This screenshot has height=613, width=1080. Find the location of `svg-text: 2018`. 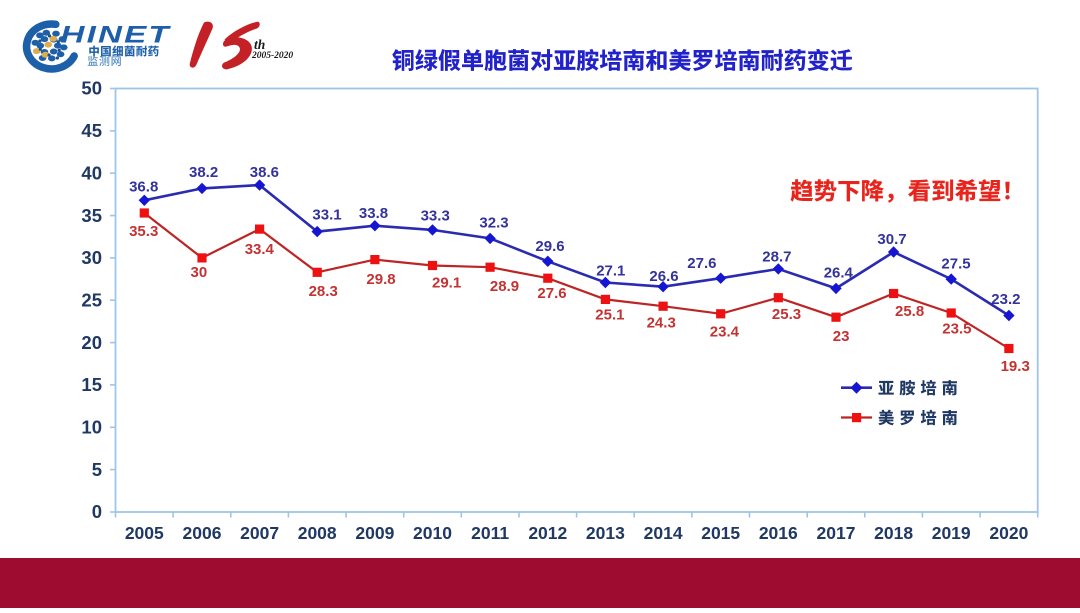

svg-text: 2018 is located at coordinates (893, 533).